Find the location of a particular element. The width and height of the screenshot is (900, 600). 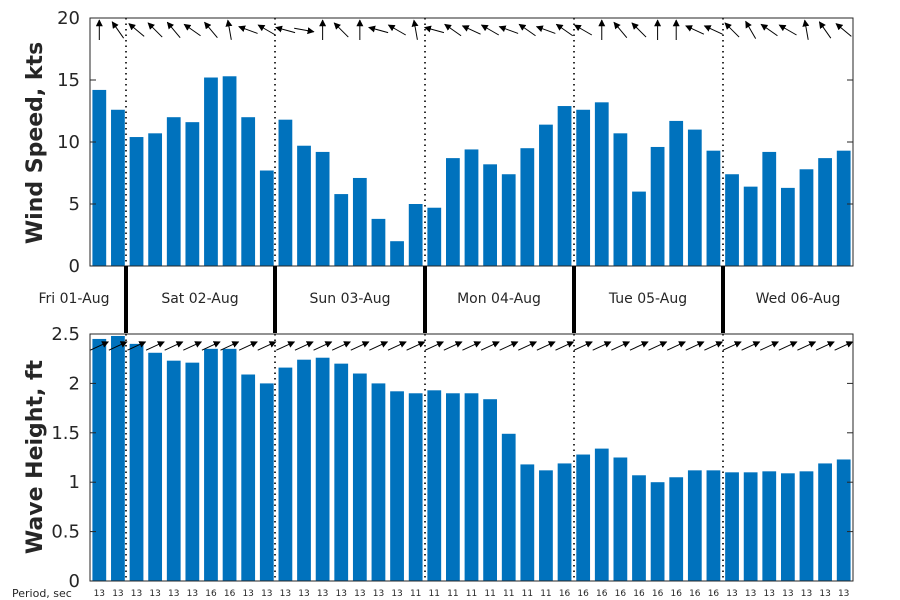

wind-speed-y-tick-label: 10 is located at coordinates (68, 142).